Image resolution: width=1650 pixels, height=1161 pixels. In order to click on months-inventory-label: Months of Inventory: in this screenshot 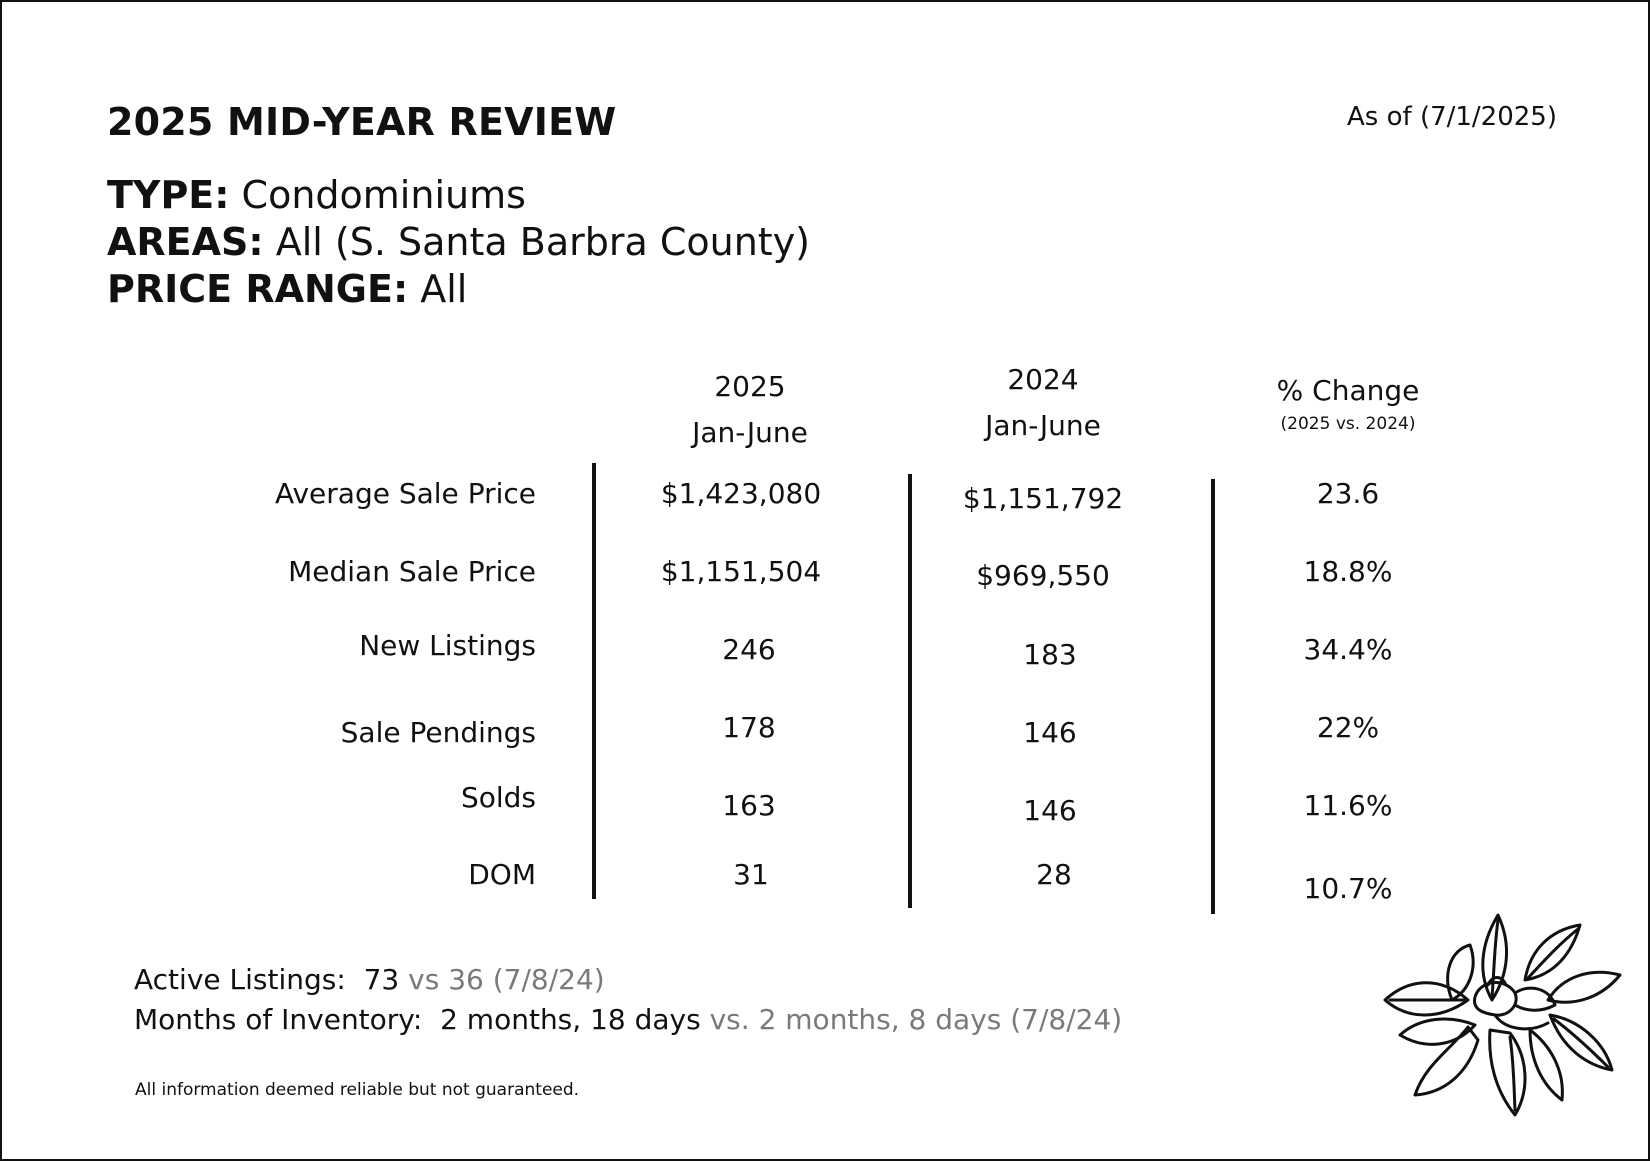, I will do `click(278, 1019)`.